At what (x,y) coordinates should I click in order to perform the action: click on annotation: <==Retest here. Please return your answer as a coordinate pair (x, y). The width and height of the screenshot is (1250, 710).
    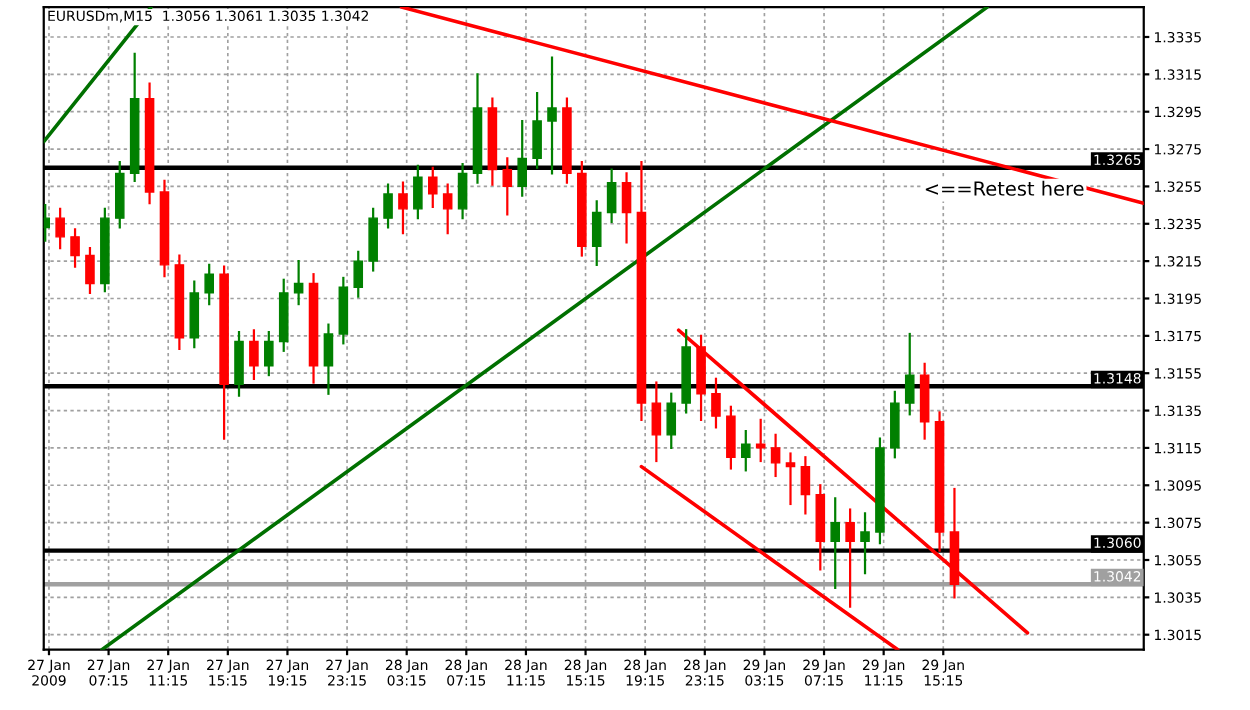
    Looking at the image, I should click on (1004, 188).